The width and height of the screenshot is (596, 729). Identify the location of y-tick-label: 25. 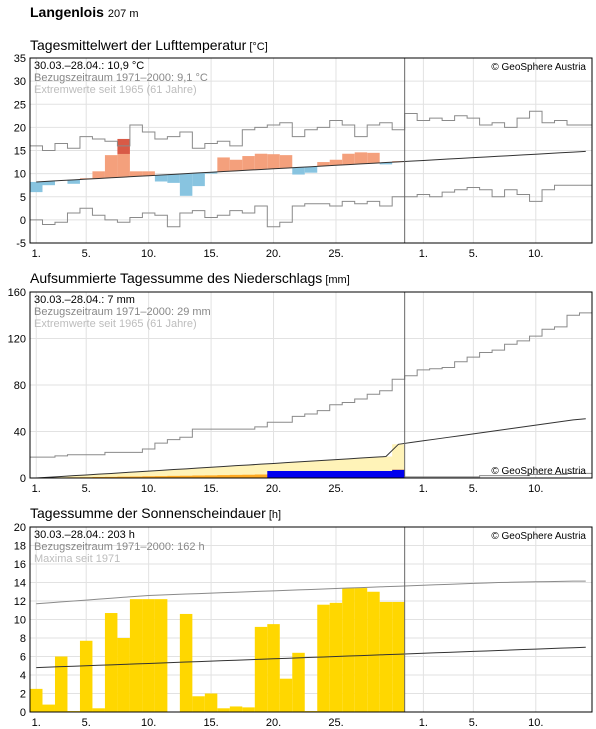
(20, 105).